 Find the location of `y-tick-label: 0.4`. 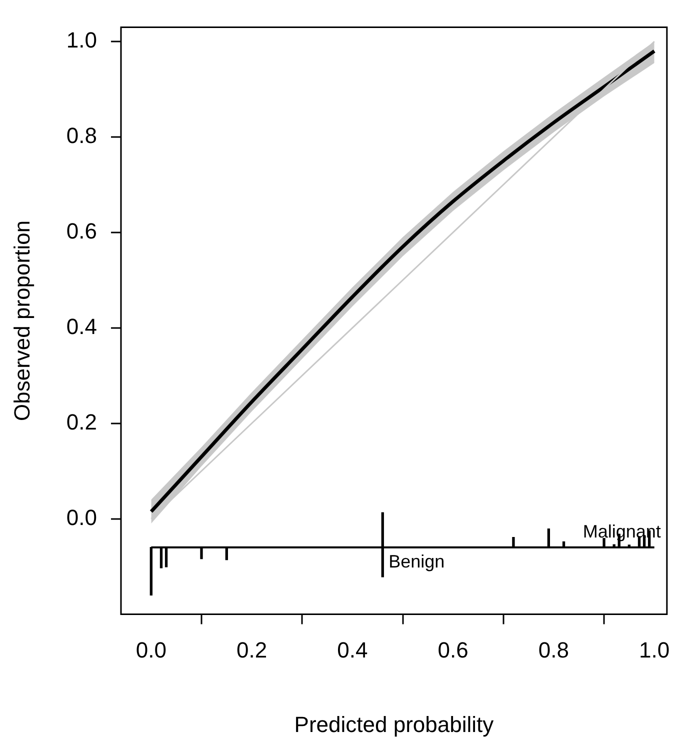

y-tick-label: 0.4 is located at coordinates (81, 326).